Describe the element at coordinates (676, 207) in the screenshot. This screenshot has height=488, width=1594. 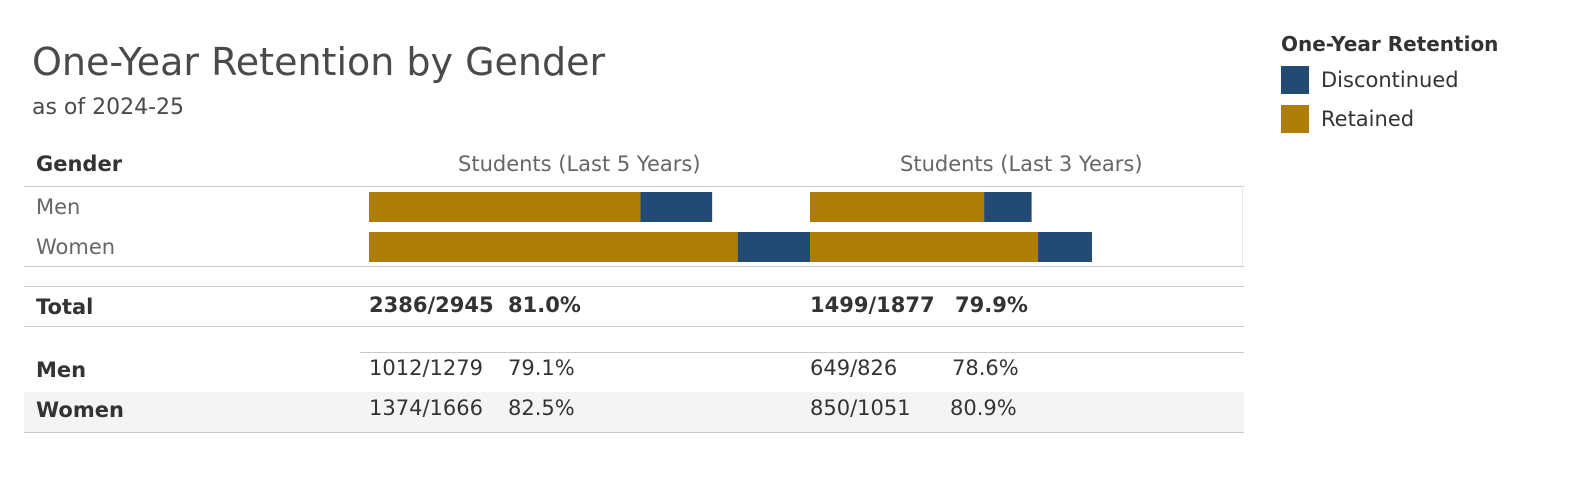
I see `bar-last5-men-discontinued` at that location.